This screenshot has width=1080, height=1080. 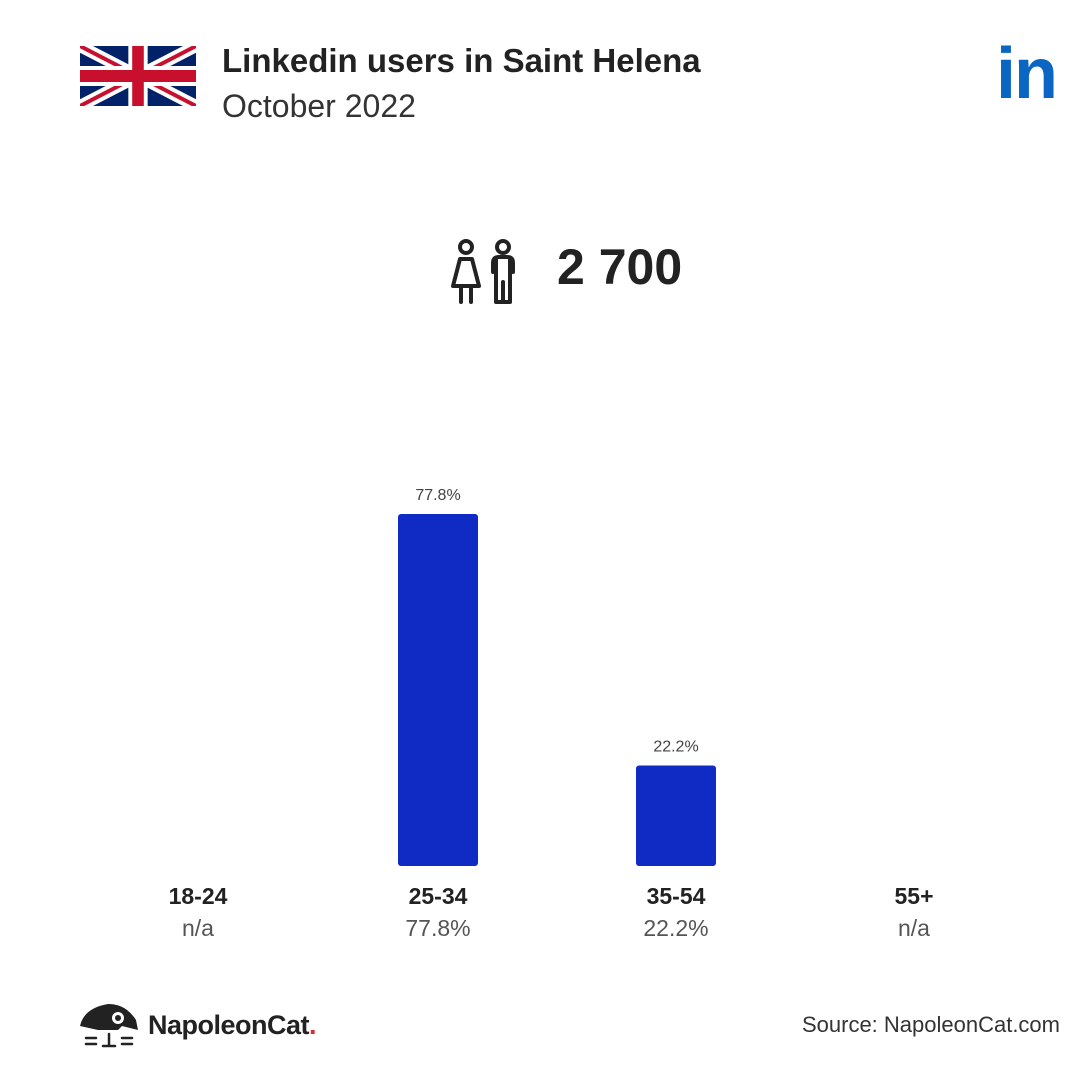 I want to click on category-value: 77.8%, so click(x=438, y=928).